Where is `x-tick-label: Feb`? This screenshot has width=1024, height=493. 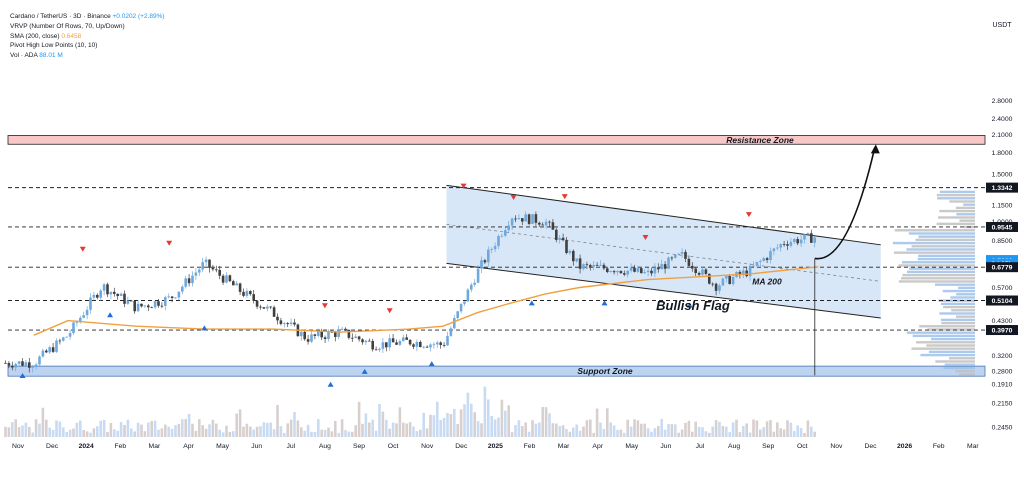
x-tick-label: Feb is located at coordinates (120, 446).